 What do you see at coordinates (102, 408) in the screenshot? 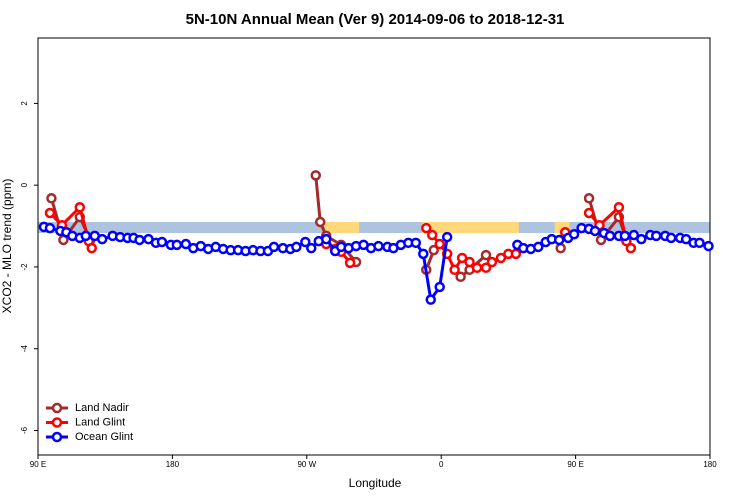
I see `legend-label: Land Nadir` at bounding box center [102, 408].